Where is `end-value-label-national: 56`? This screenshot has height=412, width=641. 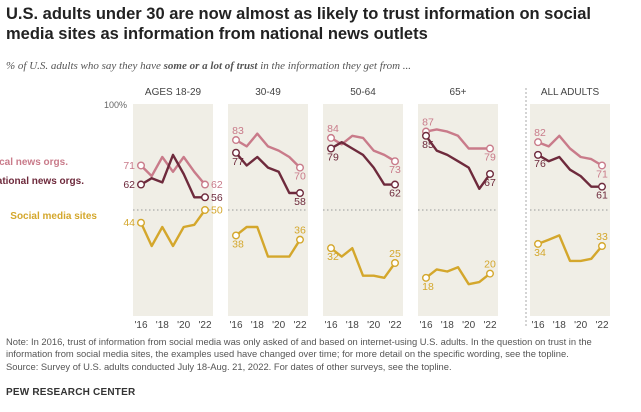 end-value-label-national: 56 is located at coordinates (217, 198).